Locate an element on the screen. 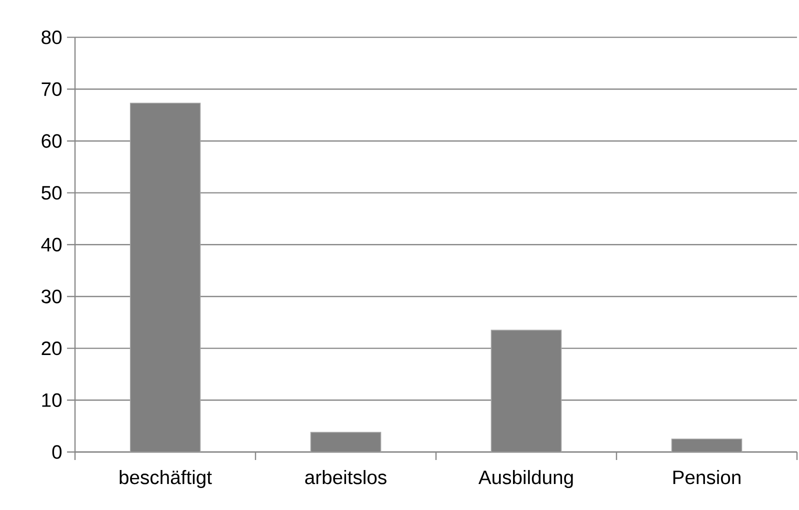 This screenshot has width=799, height=510. x-tick-label: arbeitslos is located at coordinates (345, 477).